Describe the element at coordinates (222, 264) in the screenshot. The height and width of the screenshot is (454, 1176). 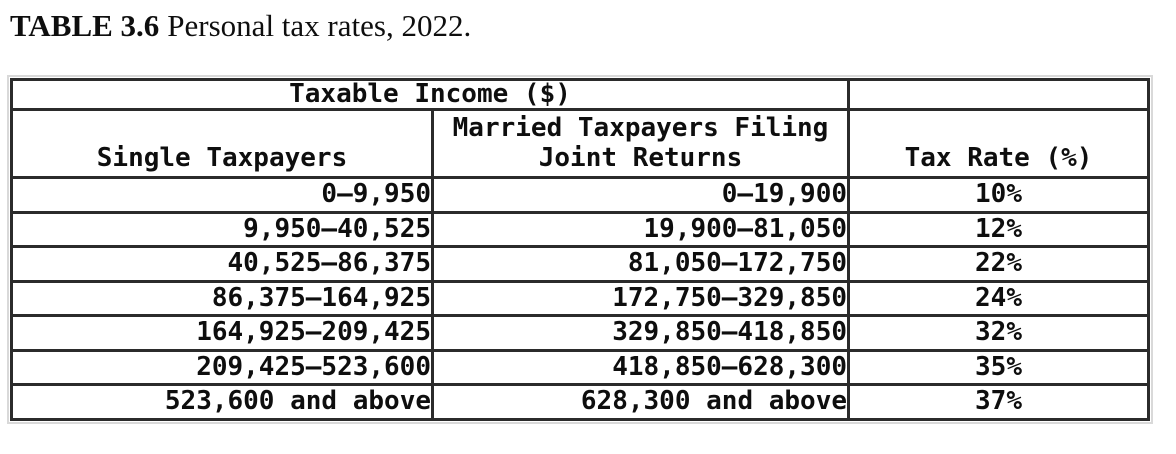
I see `cell-single-range: 40,525—86,375` at that location.